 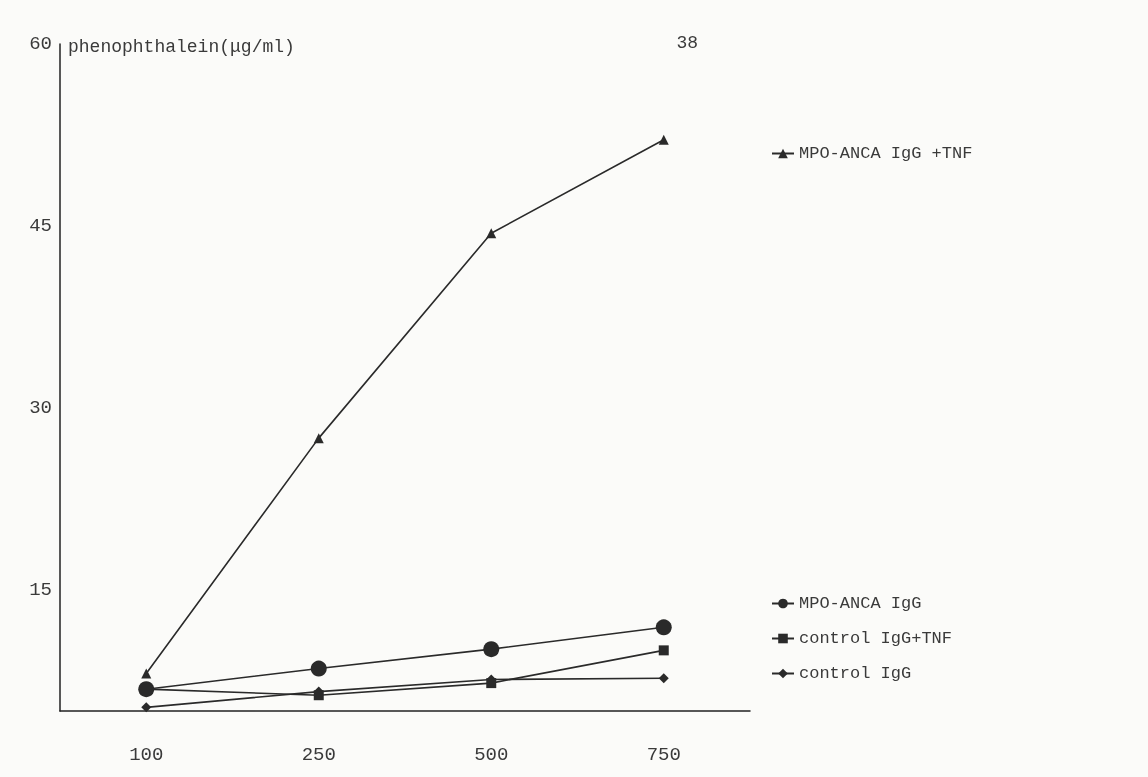 What do you see at coordinates (40, 407) in the screenshot?
I see `y-tick-label: 30` at bounding box center [40, 407].